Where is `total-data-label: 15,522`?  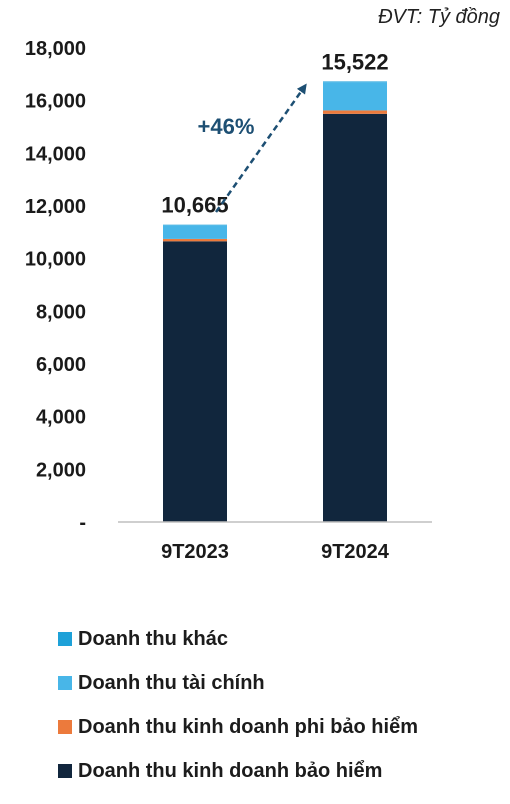 total-data-label: 15,522 is located at coordinates (354, 61).